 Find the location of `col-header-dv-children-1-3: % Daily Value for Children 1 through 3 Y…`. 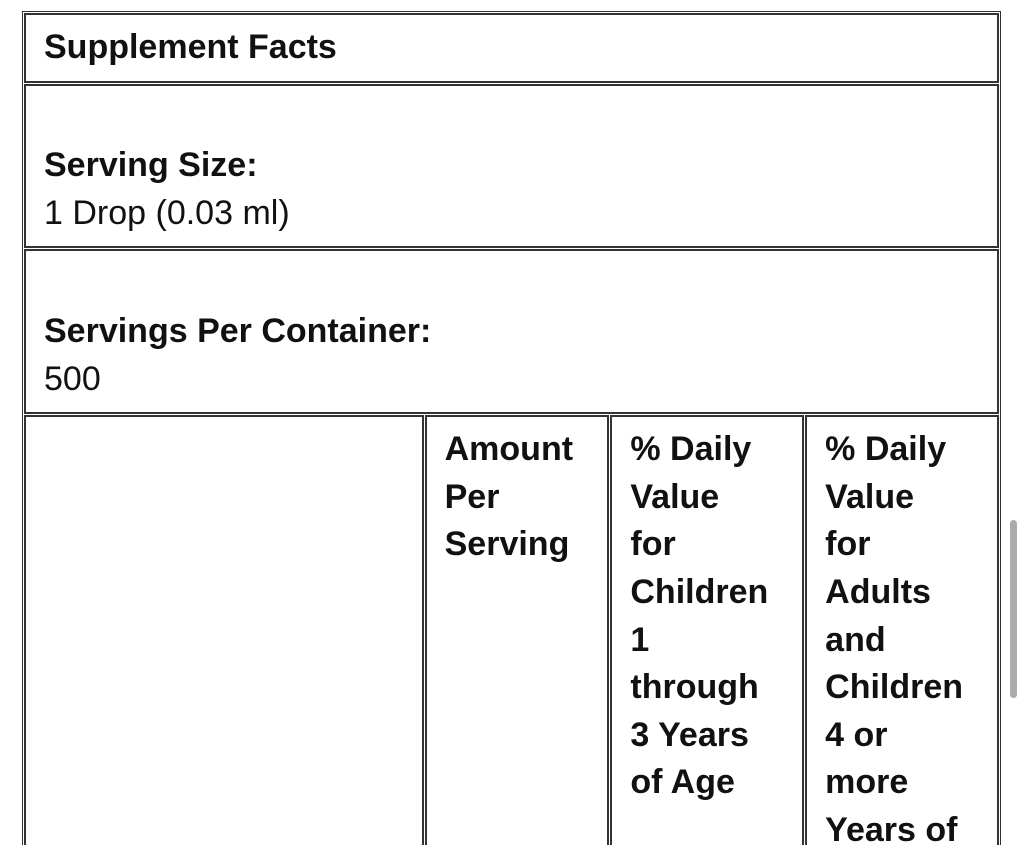

col-header-dv-children-1-3: % Daily Value for Children 1 through 3 Y… is located at coordinates (707, 630).